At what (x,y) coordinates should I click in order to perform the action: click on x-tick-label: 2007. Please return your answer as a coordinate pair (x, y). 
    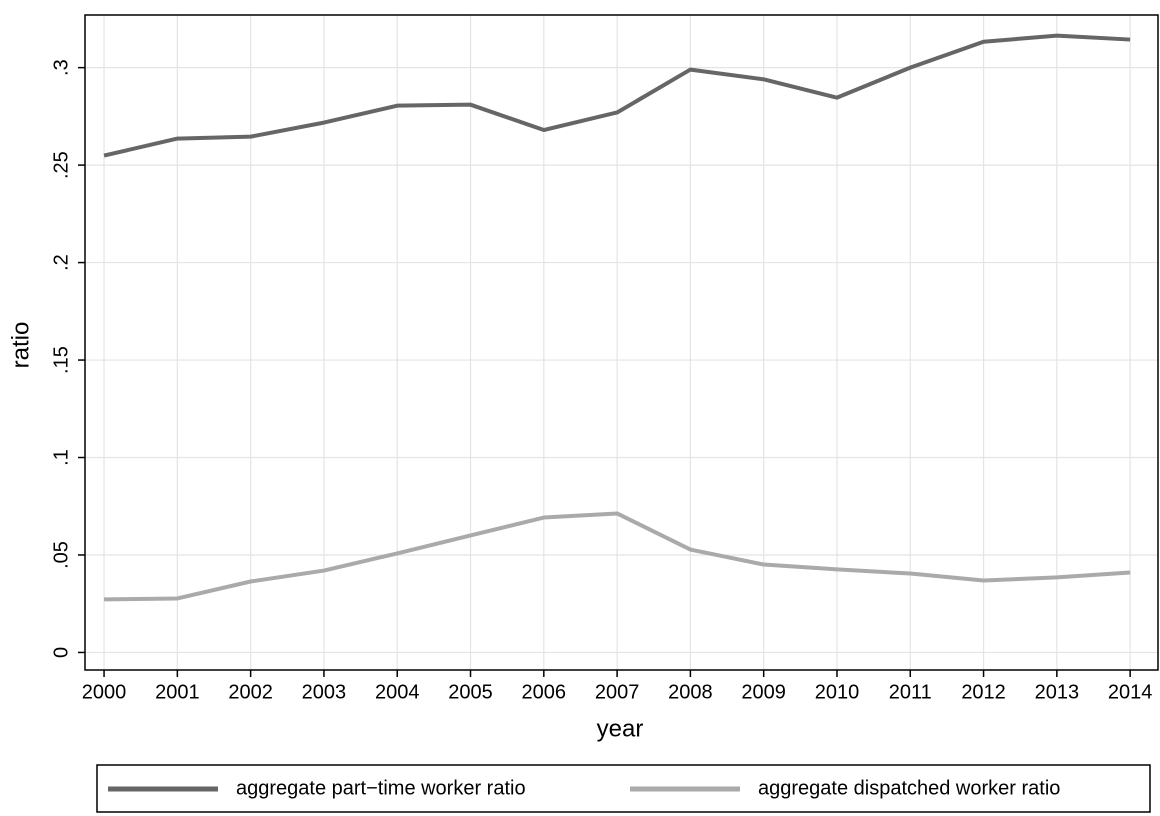
    Looking at the image, I should click on (617, 692).